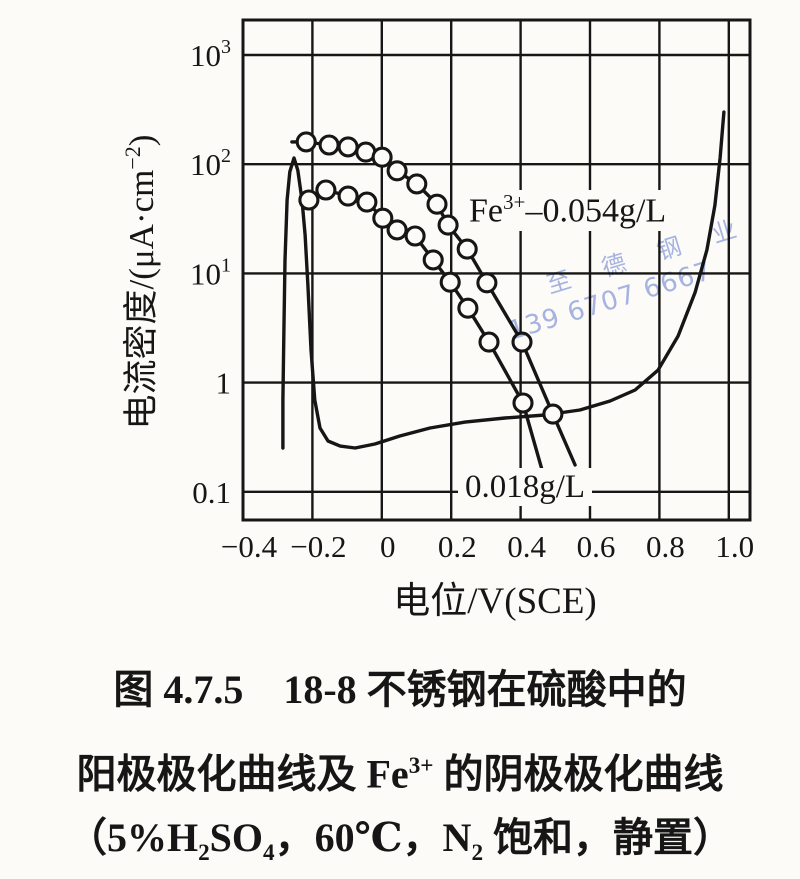 This screenshot has height=879, width=800. What do you see at coordinates (242, 774) in the screenshot?
I see `text-run: 阳极极化曲线及 Fe` at bounding box center [242, 774].